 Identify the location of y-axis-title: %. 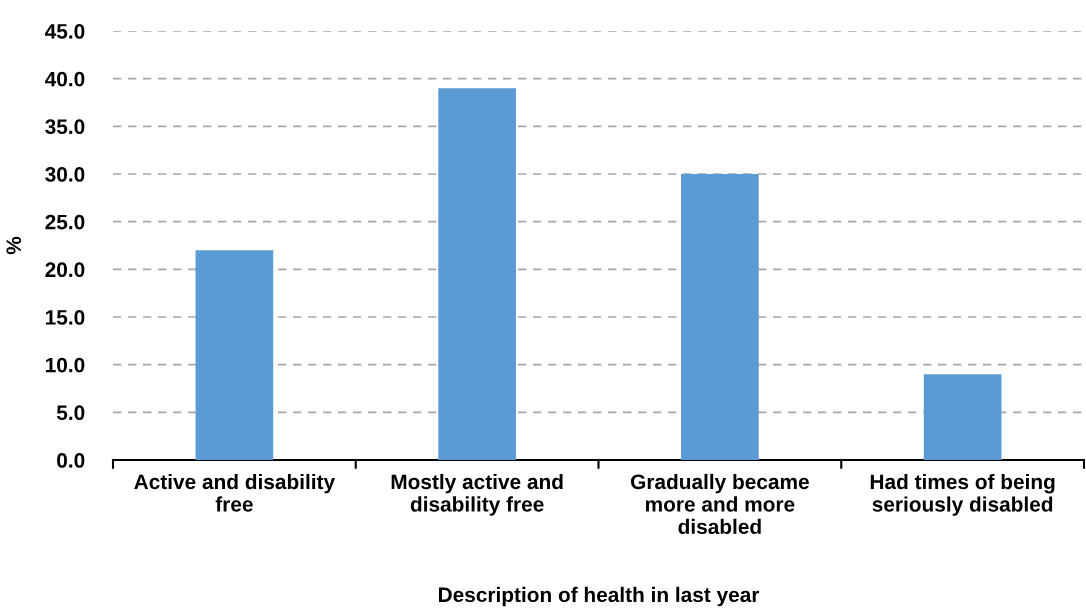
(14, 245).